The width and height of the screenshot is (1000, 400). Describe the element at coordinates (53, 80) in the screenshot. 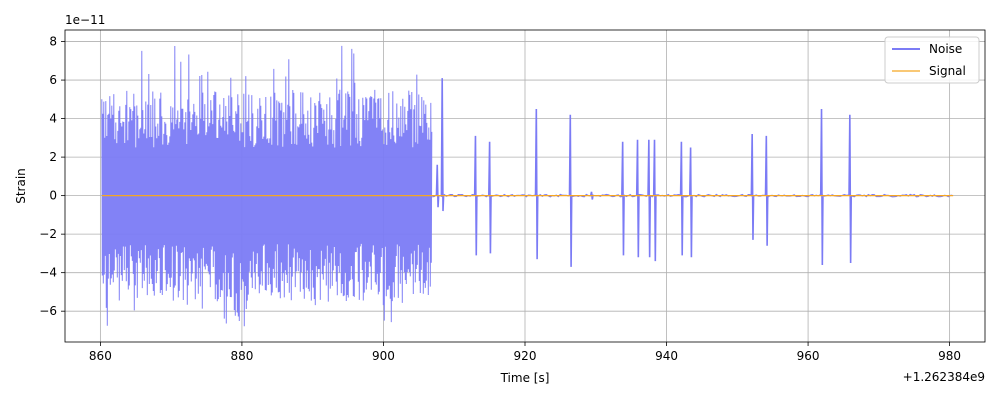

I see `y-tick-label: 6` at that location.